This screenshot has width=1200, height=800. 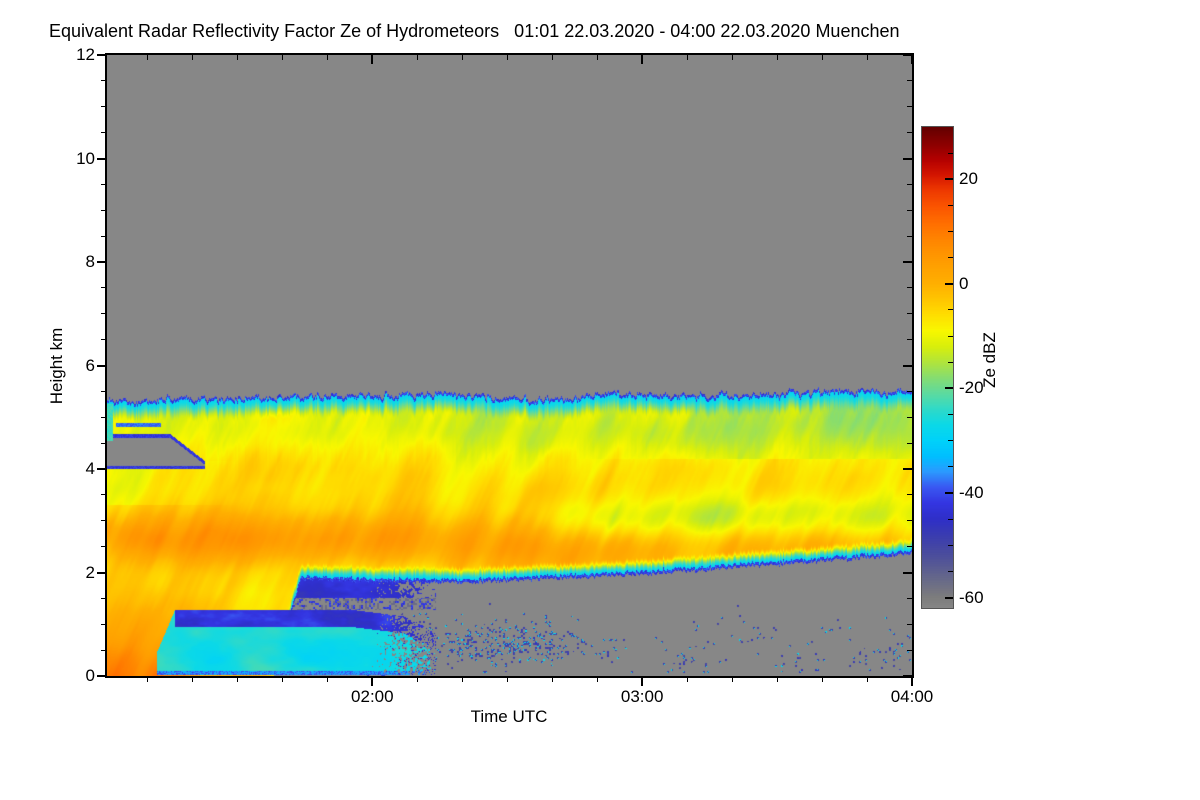 I want to click on y-axis-tick-label: 10, so click(x=85, y=158).